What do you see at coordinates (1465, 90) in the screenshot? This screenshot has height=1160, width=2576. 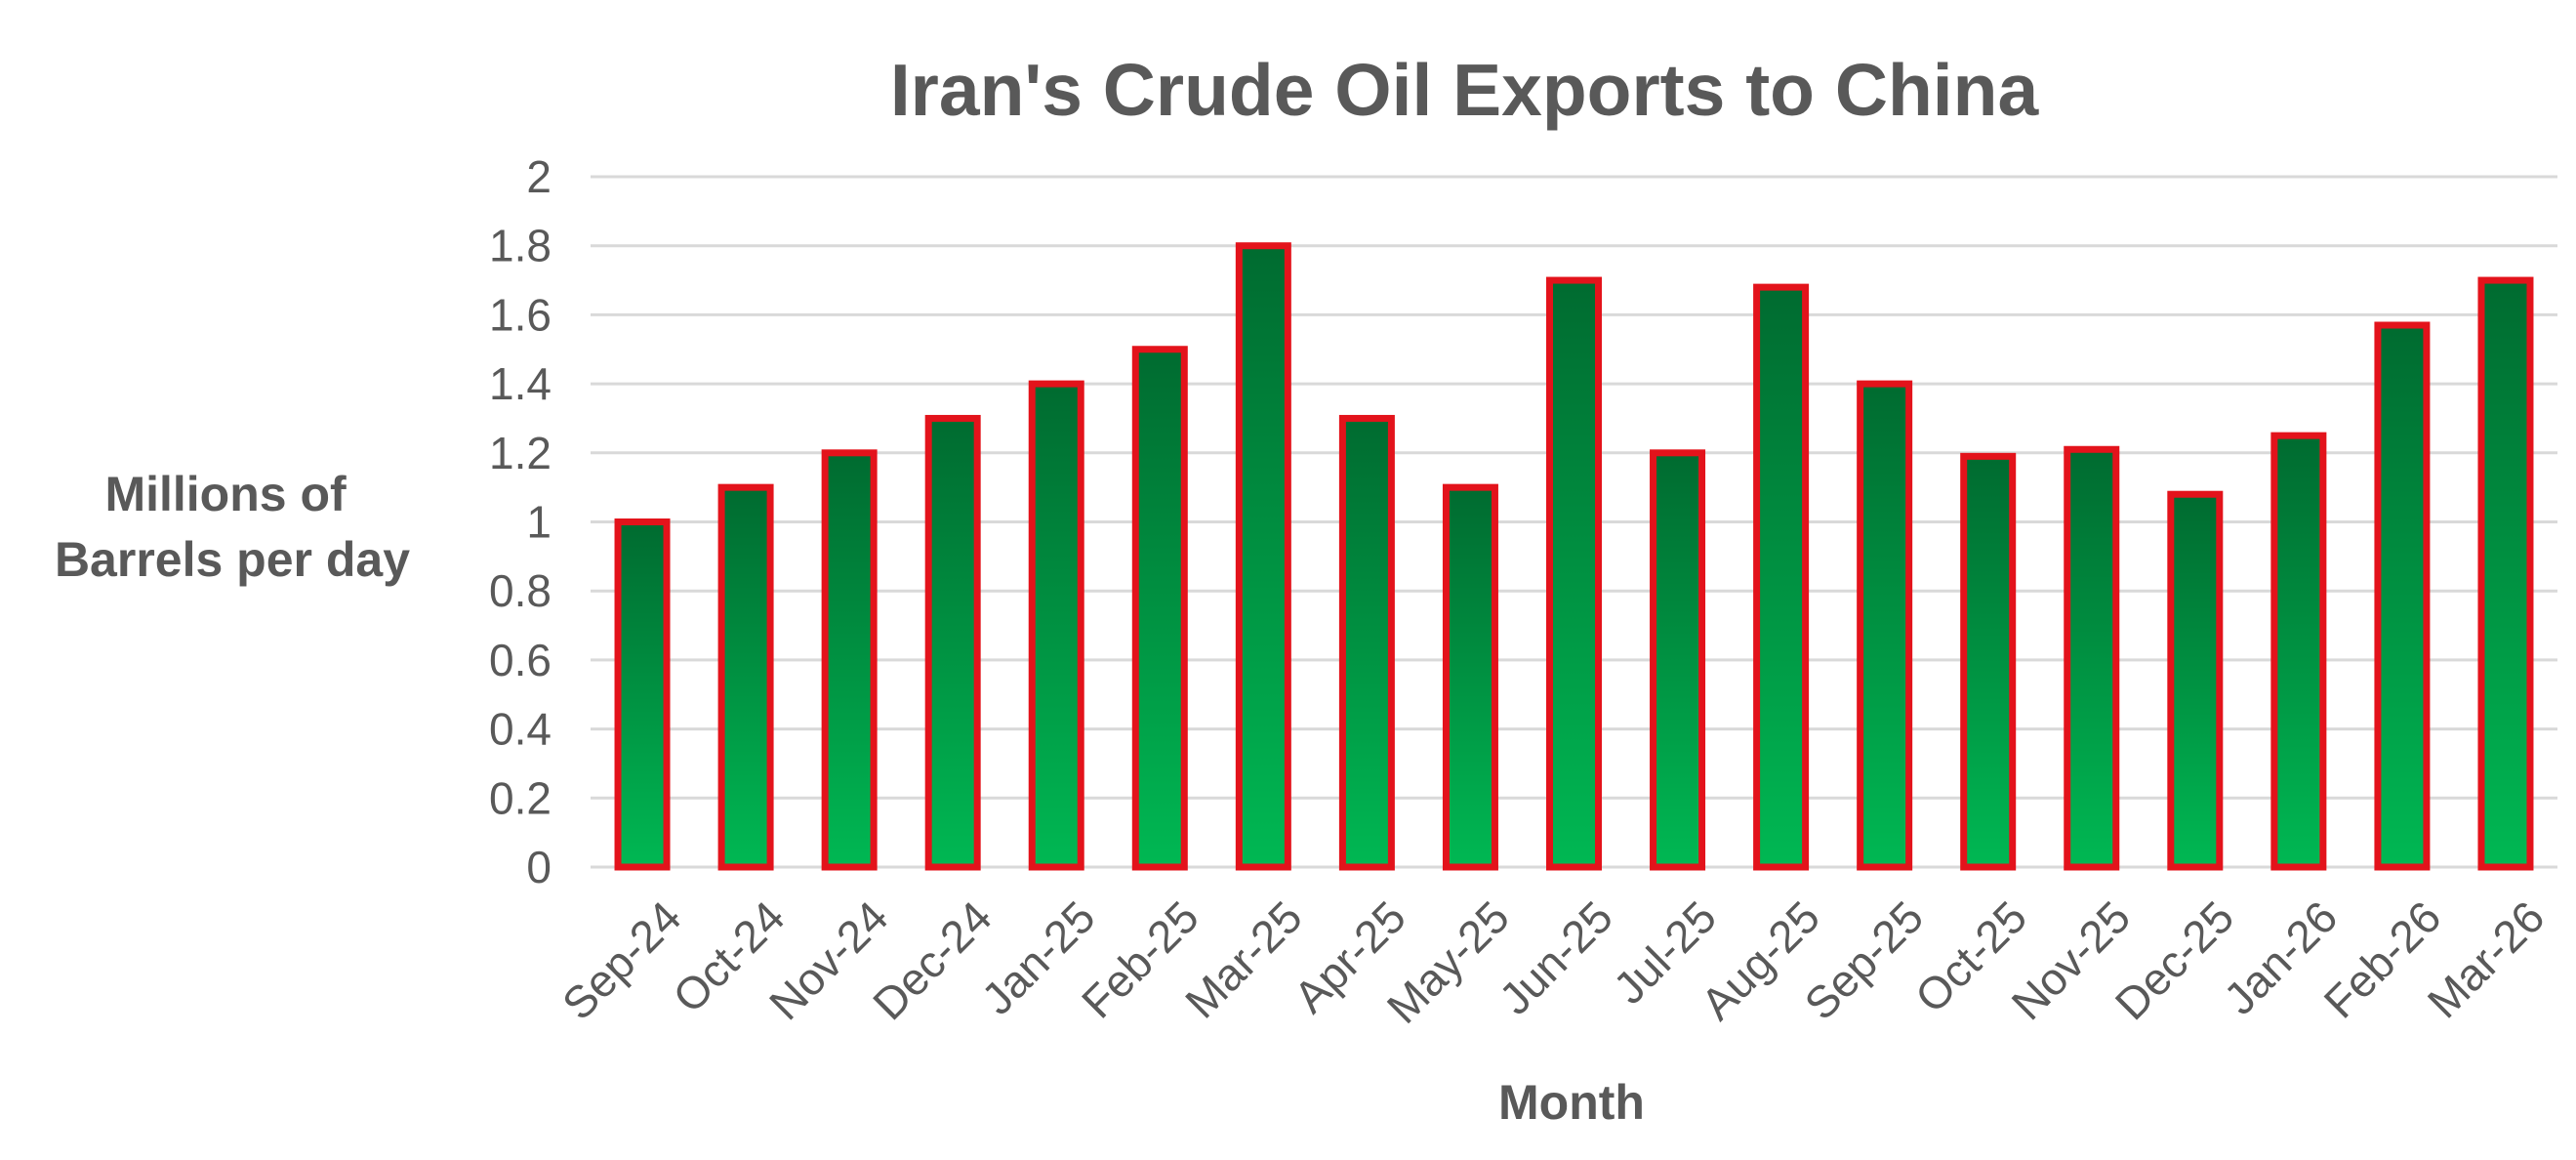 I see `chart-title: Iran's Crude Oil Exports to China` at bounding box center [1465, 90].